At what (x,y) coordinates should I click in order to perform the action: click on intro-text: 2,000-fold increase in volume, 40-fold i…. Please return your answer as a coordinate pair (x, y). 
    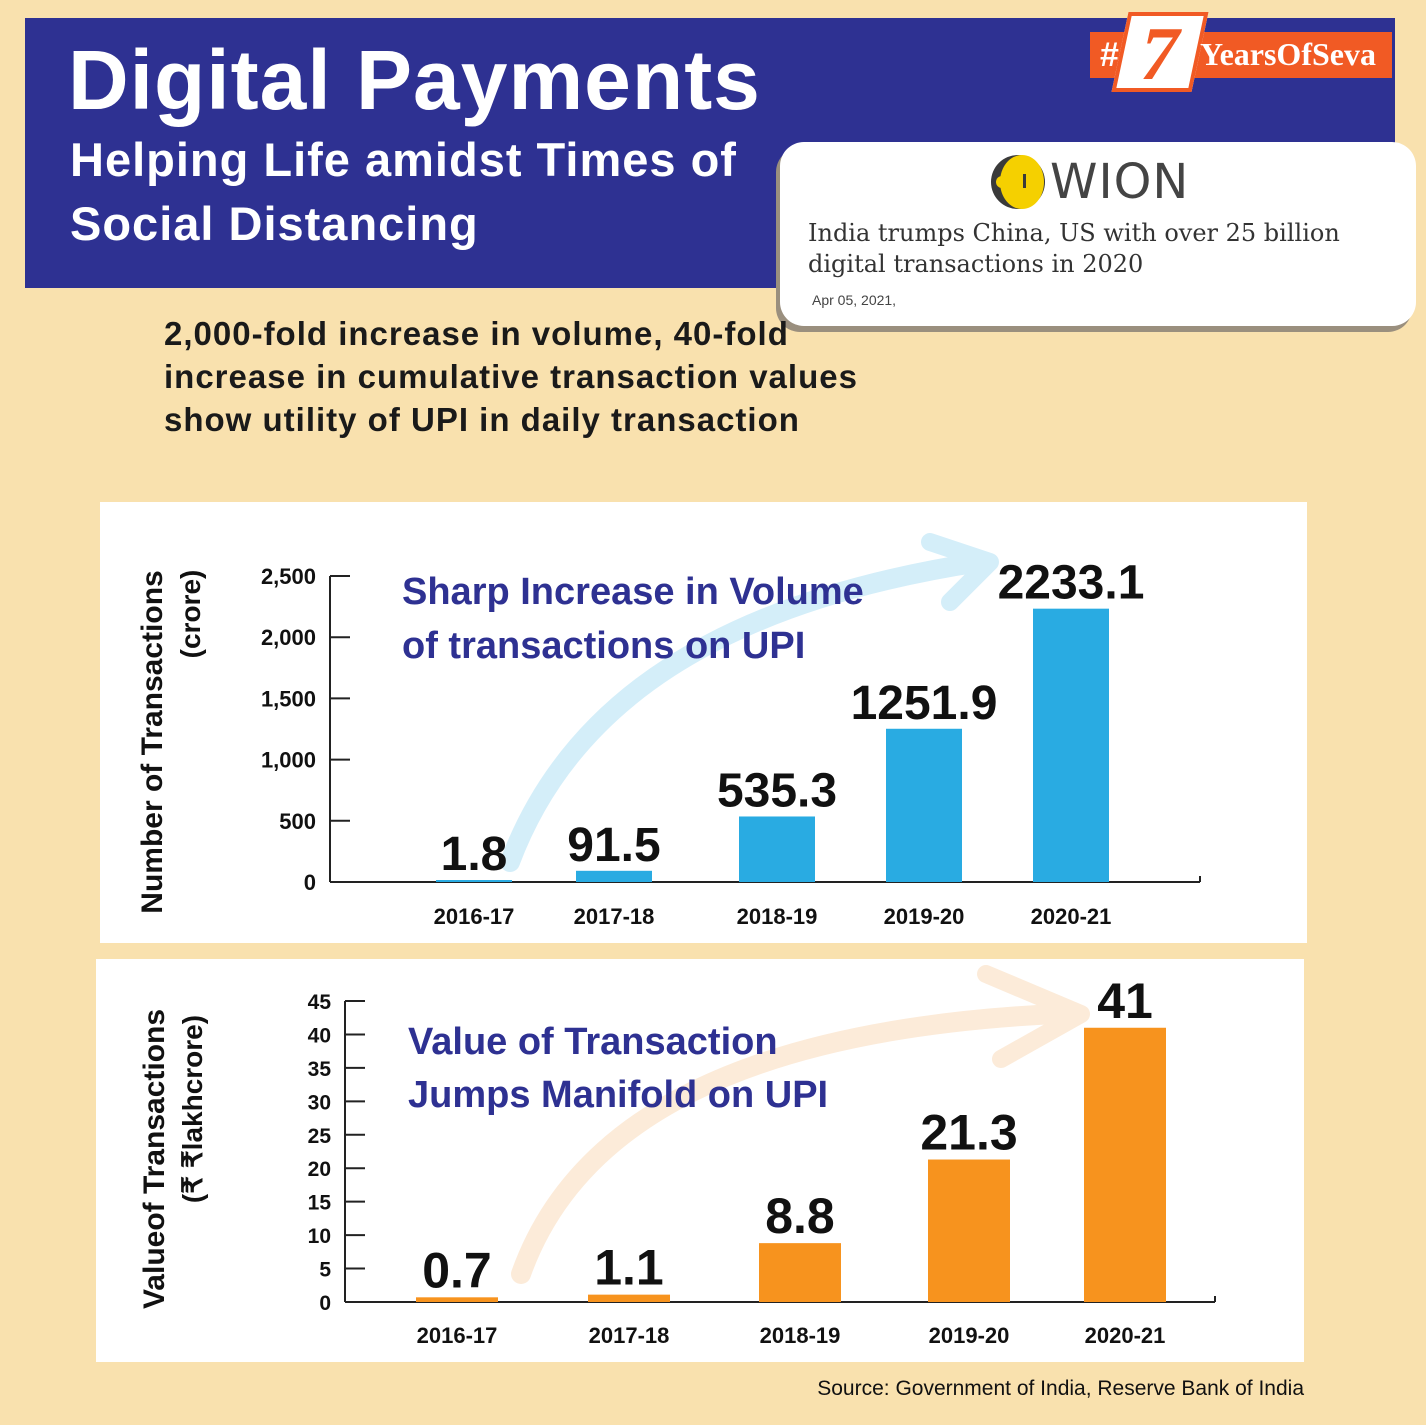
    Looking at the image, I should click on (511, 376).